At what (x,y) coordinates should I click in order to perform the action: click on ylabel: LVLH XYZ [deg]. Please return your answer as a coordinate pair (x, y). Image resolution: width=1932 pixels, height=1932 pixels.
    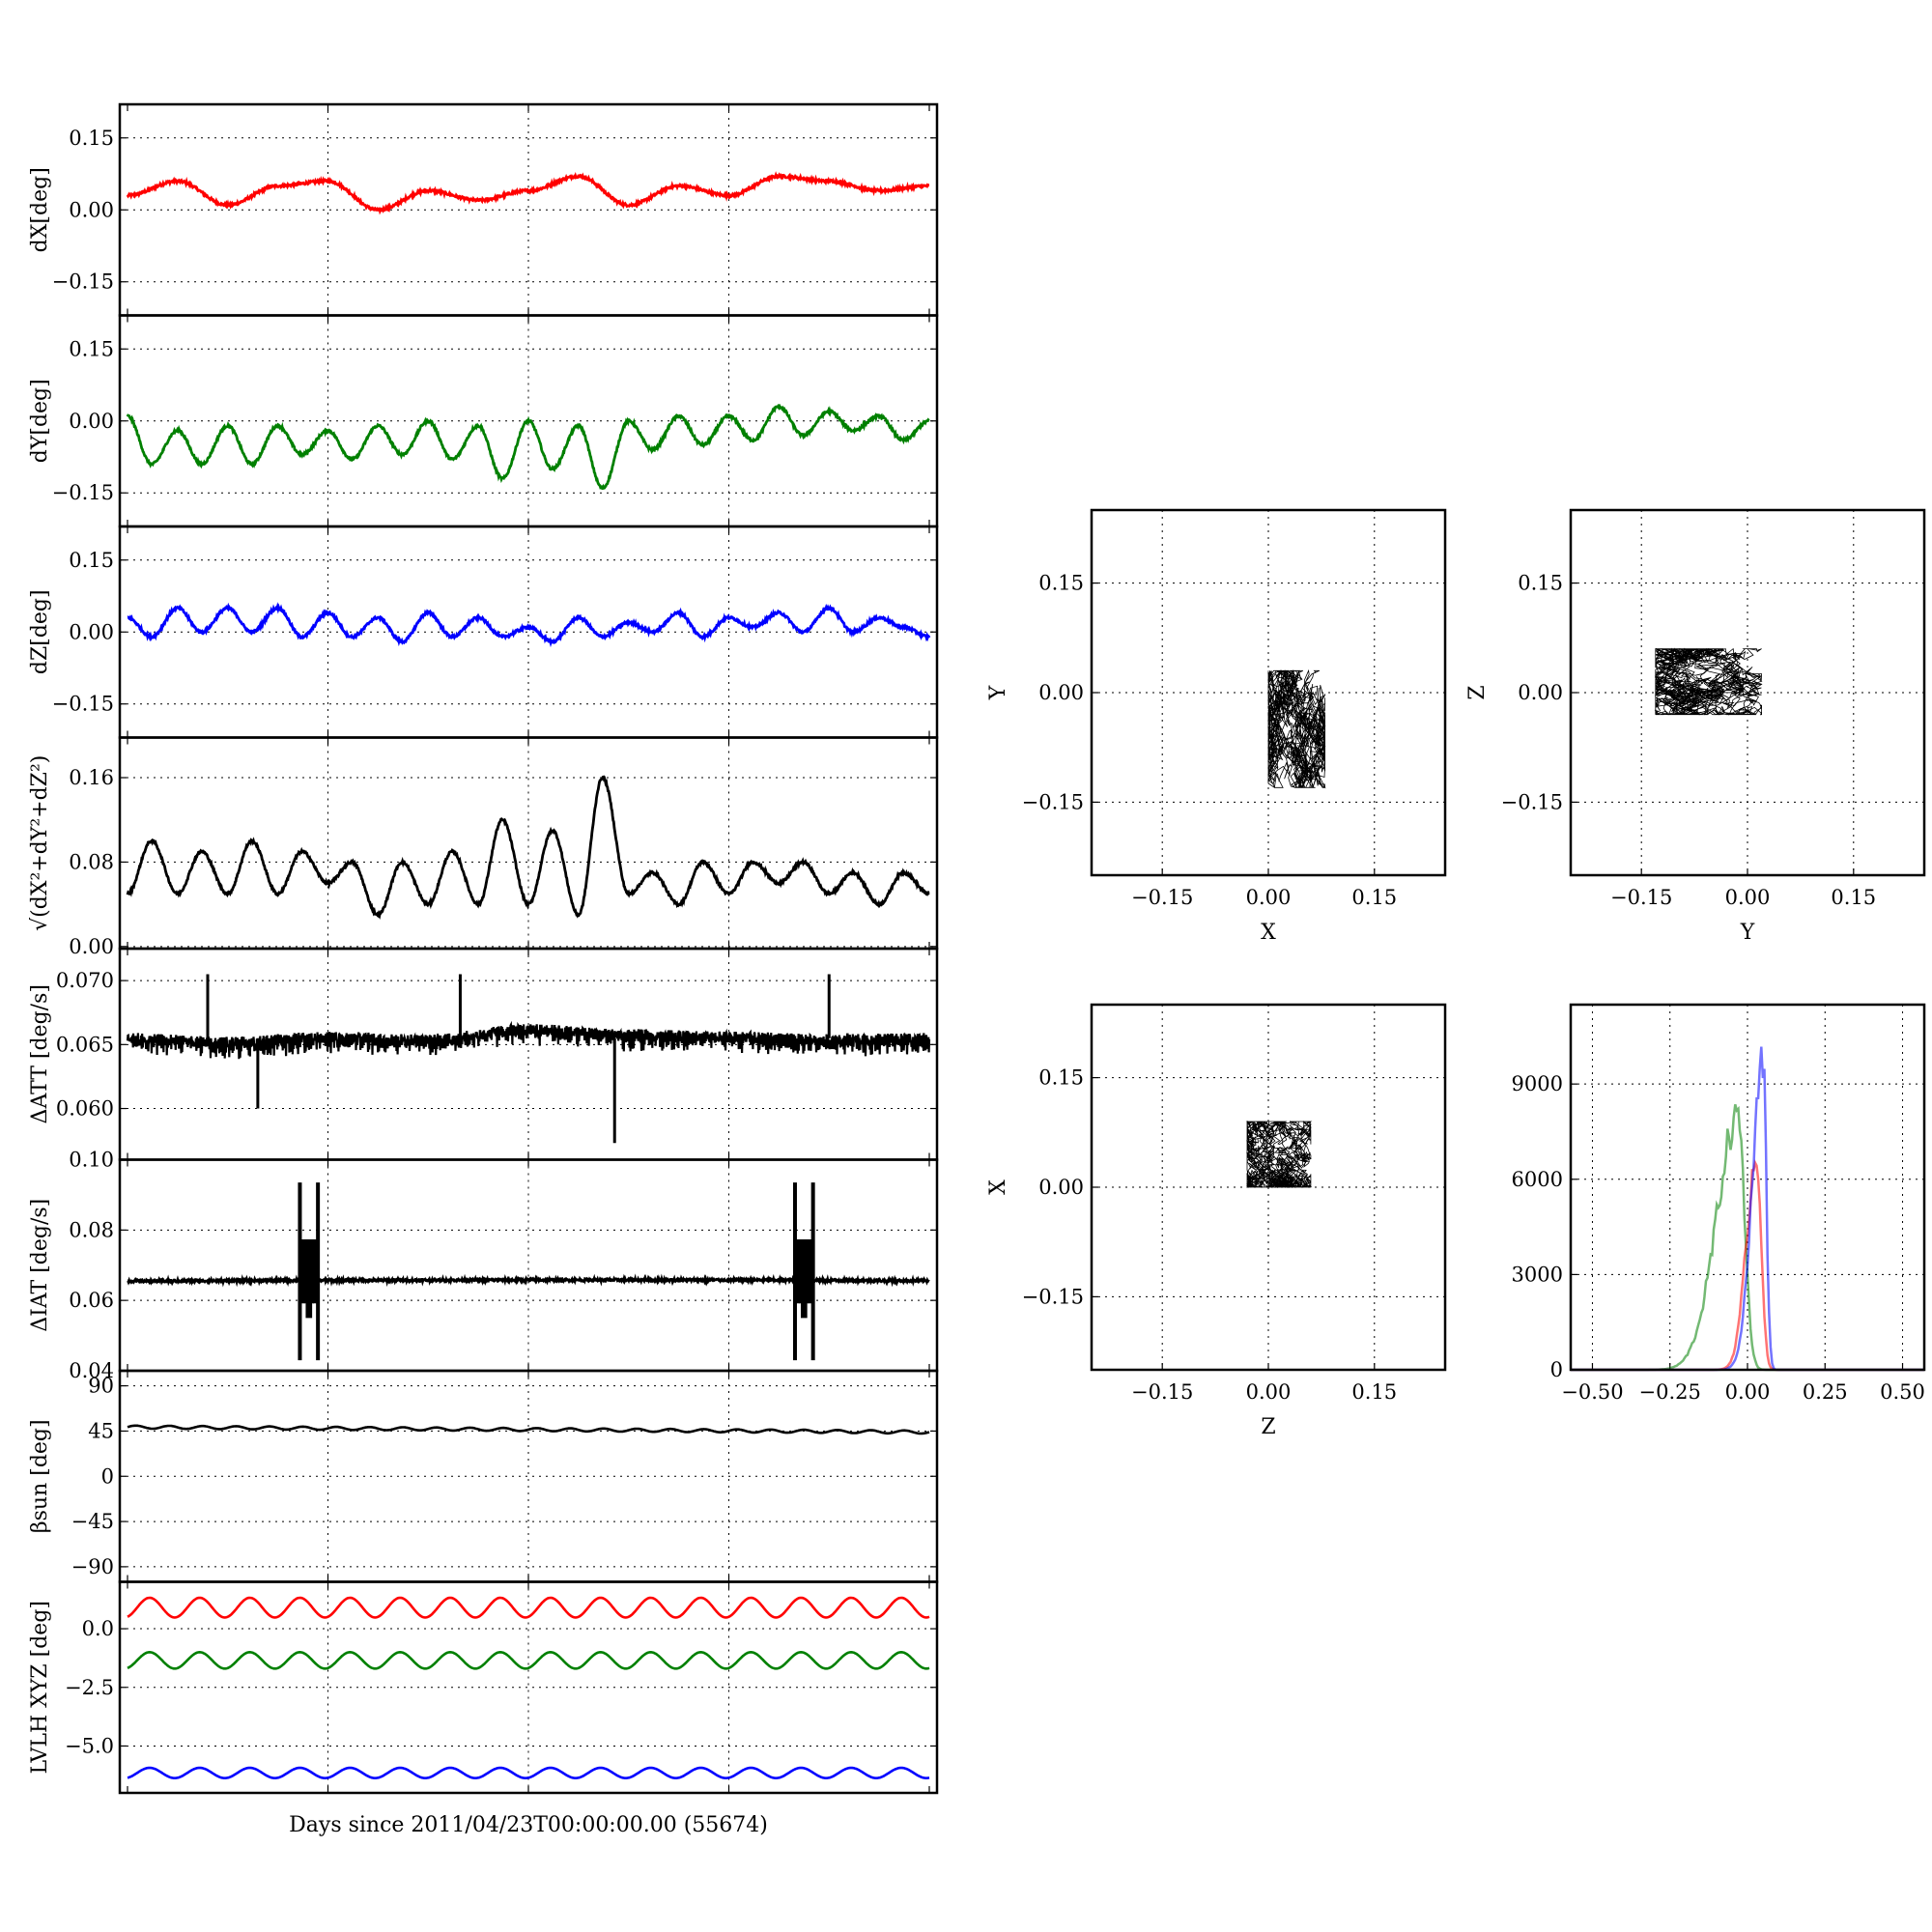
    Looking at the image, I should click on (40, 1688).